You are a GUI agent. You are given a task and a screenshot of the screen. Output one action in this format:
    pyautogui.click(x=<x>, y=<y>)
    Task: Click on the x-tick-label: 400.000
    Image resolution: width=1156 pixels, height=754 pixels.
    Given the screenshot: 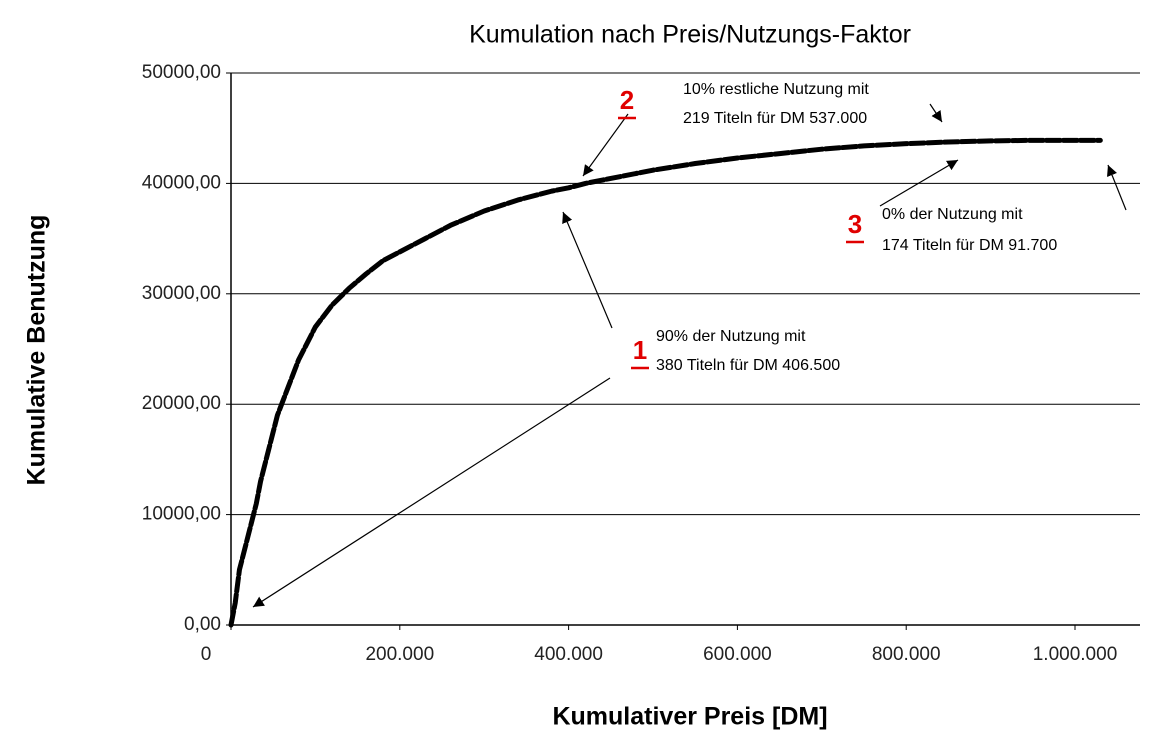 What is the action you would take?
    pyautogui.click(x=568, y=654)
    